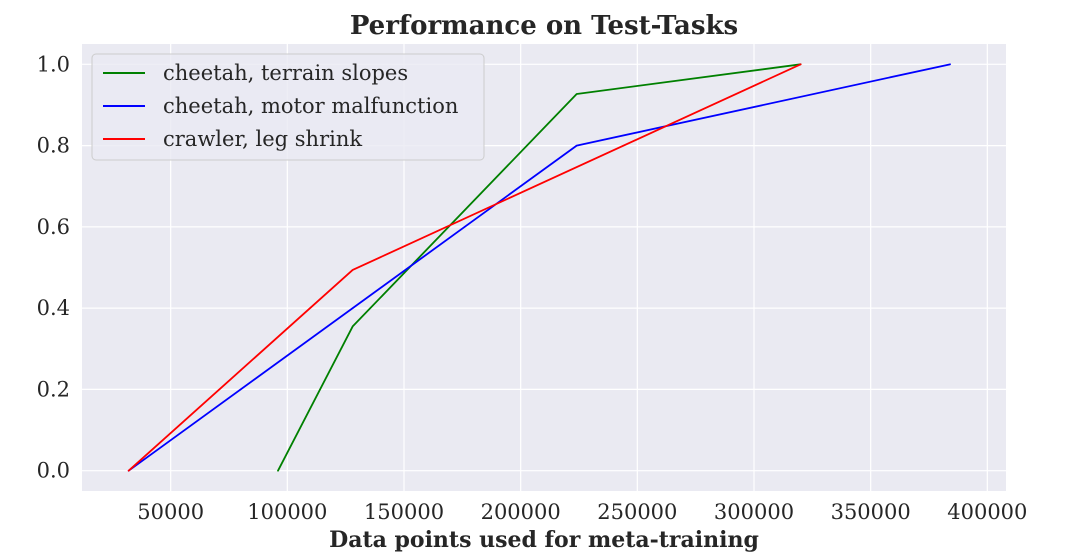 This screenshot has height=555, width=1071. What do you see at coordinates (404, 512) in the screenshot?
I see `x-tick-label: 150000` at bounding box center [404, 512].